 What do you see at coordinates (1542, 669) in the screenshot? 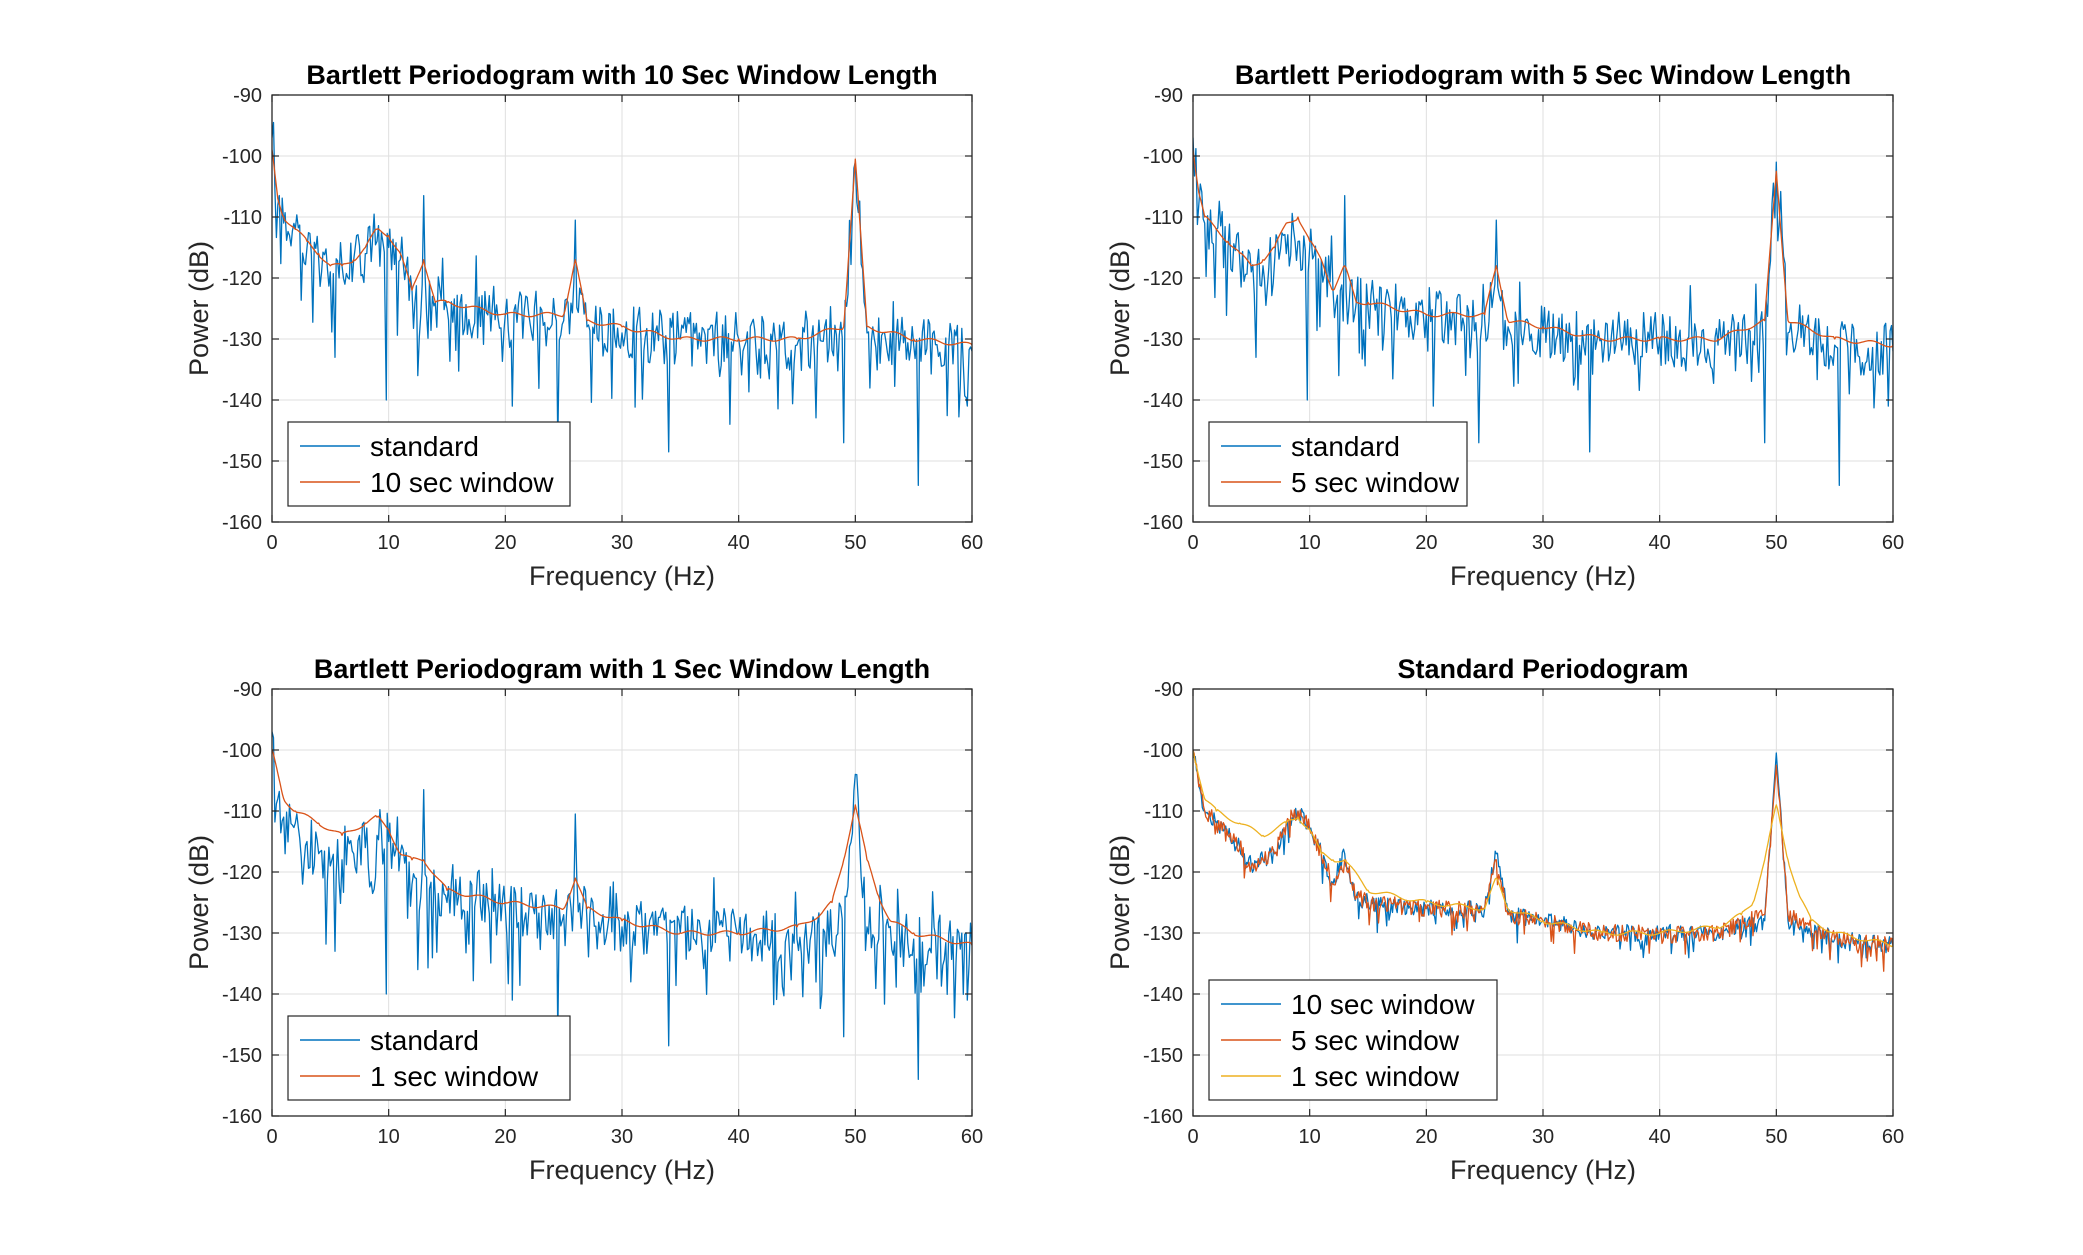
I see `chart-title: Standard Periodogram` at bounding box center [1542, 669].